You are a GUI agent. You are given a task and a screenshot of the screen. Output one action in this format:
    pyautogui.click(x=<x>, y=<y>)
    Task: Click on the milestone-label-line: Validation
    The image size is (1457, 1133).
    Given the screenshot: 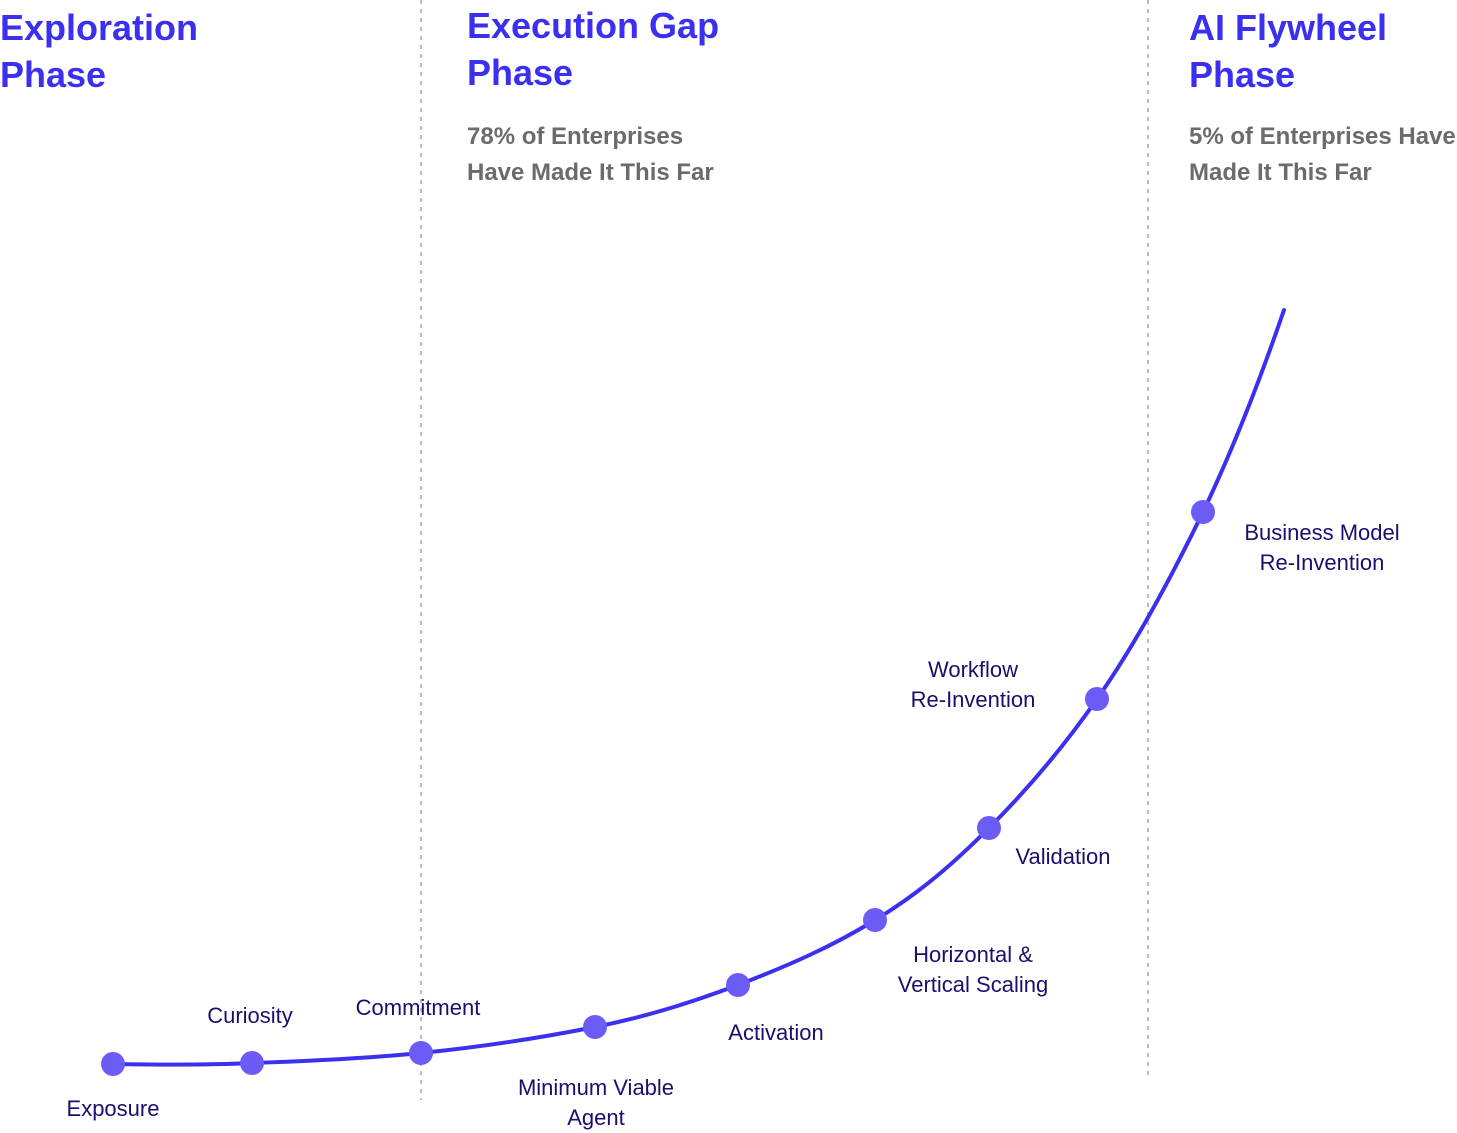 What is the action you would take?
    pyautogui.click(x=1063, y=856)
    